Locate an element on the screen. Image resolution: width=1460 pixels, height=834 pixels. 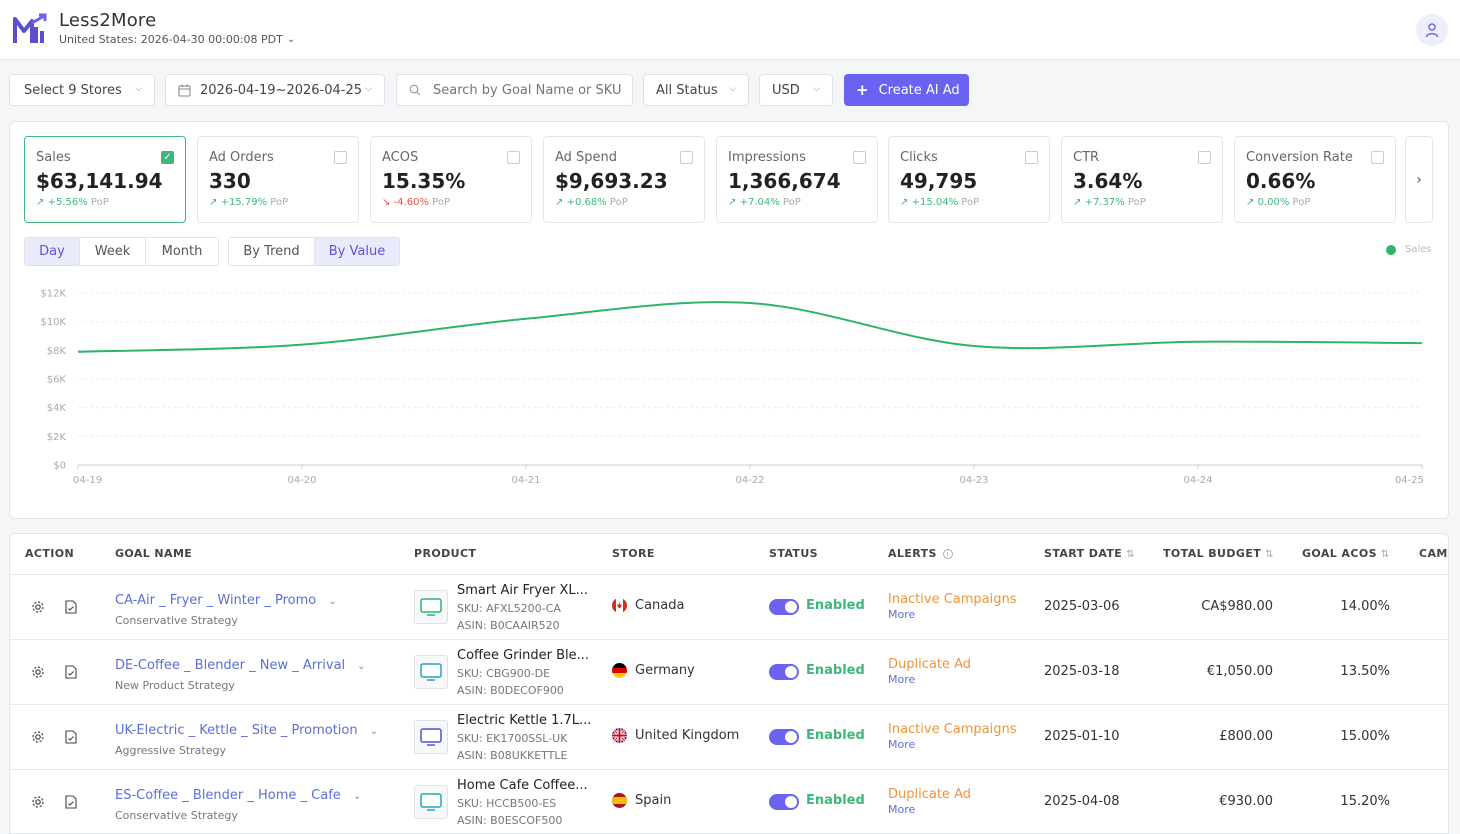
series-line-sales is located at coordinates (750, 327).